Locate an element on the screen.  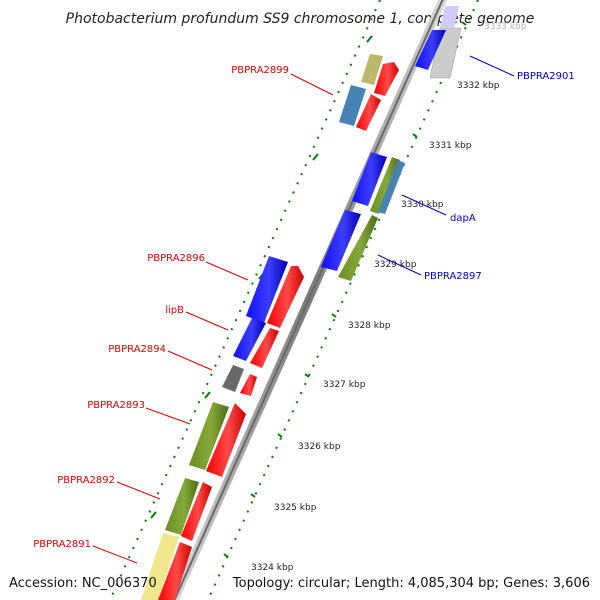
tick-label-3326: 3326 kbp is located at coordinates (319, 447).